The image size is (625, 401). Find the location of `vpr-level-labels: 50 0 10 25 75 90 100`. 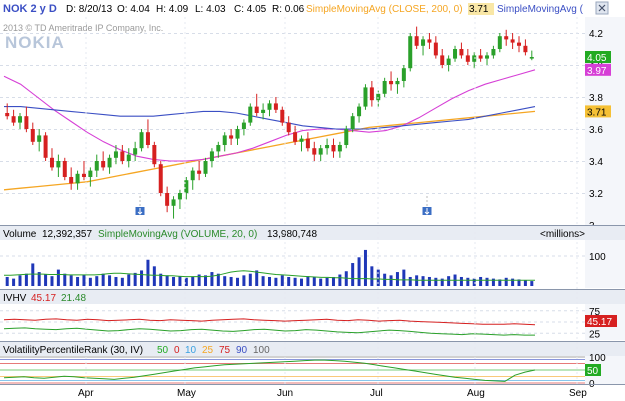

vpr-level-labels: 50 0 10 25 75 90 100 is located at coordinates (213, 350).